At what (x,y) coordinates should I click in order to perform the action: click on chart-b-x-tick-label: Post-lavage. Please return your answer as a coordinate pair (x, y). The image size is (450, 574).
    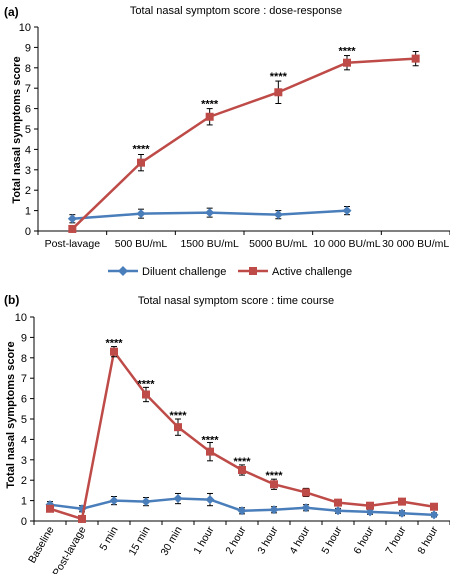
    Looking at the image, I should click on (69, 549).